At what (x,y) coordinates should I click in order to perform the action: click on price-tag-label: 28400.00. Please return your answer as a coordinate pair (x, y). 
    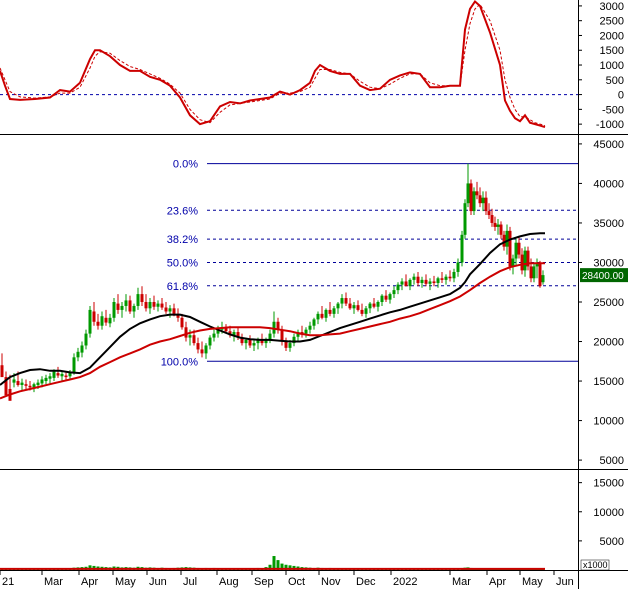
    Looking at the image, I should click on (603, 276).